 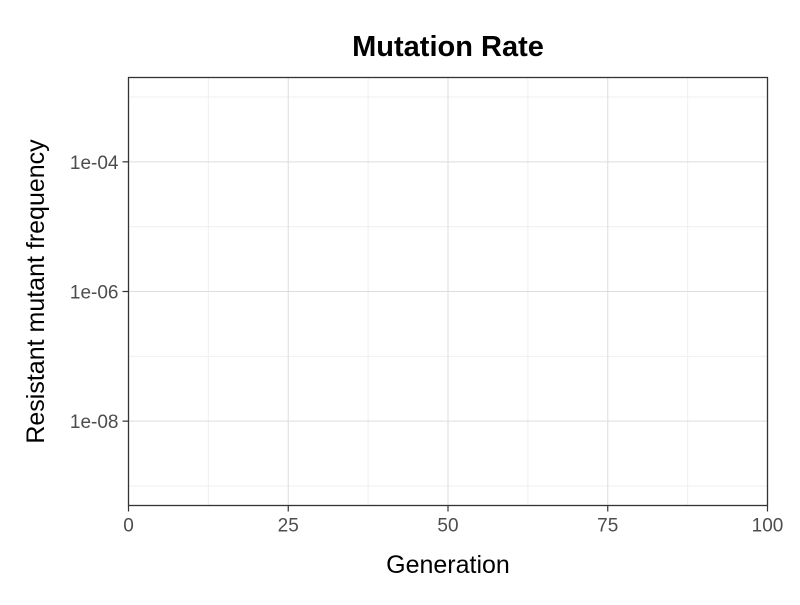 What do you see at coordinates (36, 291) in the screenshot?
I see `y-axis-title: Resistant mutant frequency` at bounding box center [36, 291].